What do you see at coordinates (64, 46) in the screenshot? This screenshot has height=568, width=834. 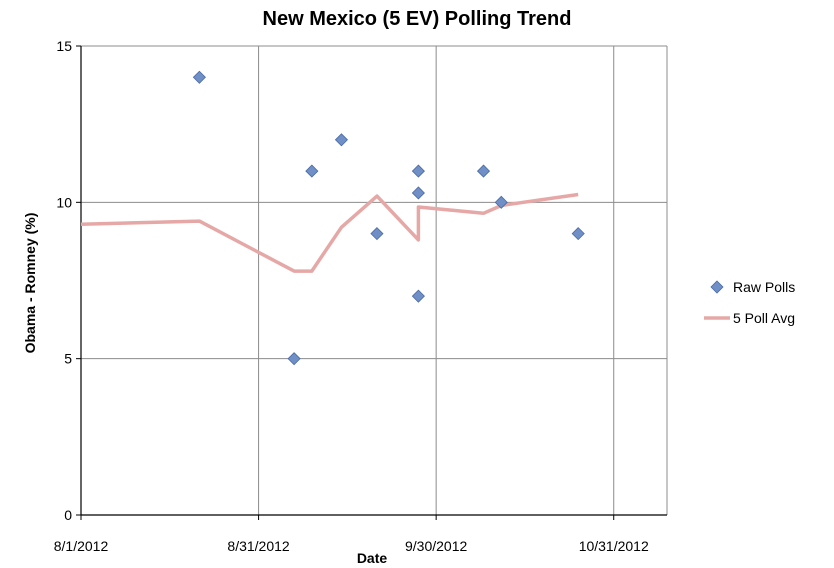 I see `y-tick-label: 15` at bounding box center [64, 46].